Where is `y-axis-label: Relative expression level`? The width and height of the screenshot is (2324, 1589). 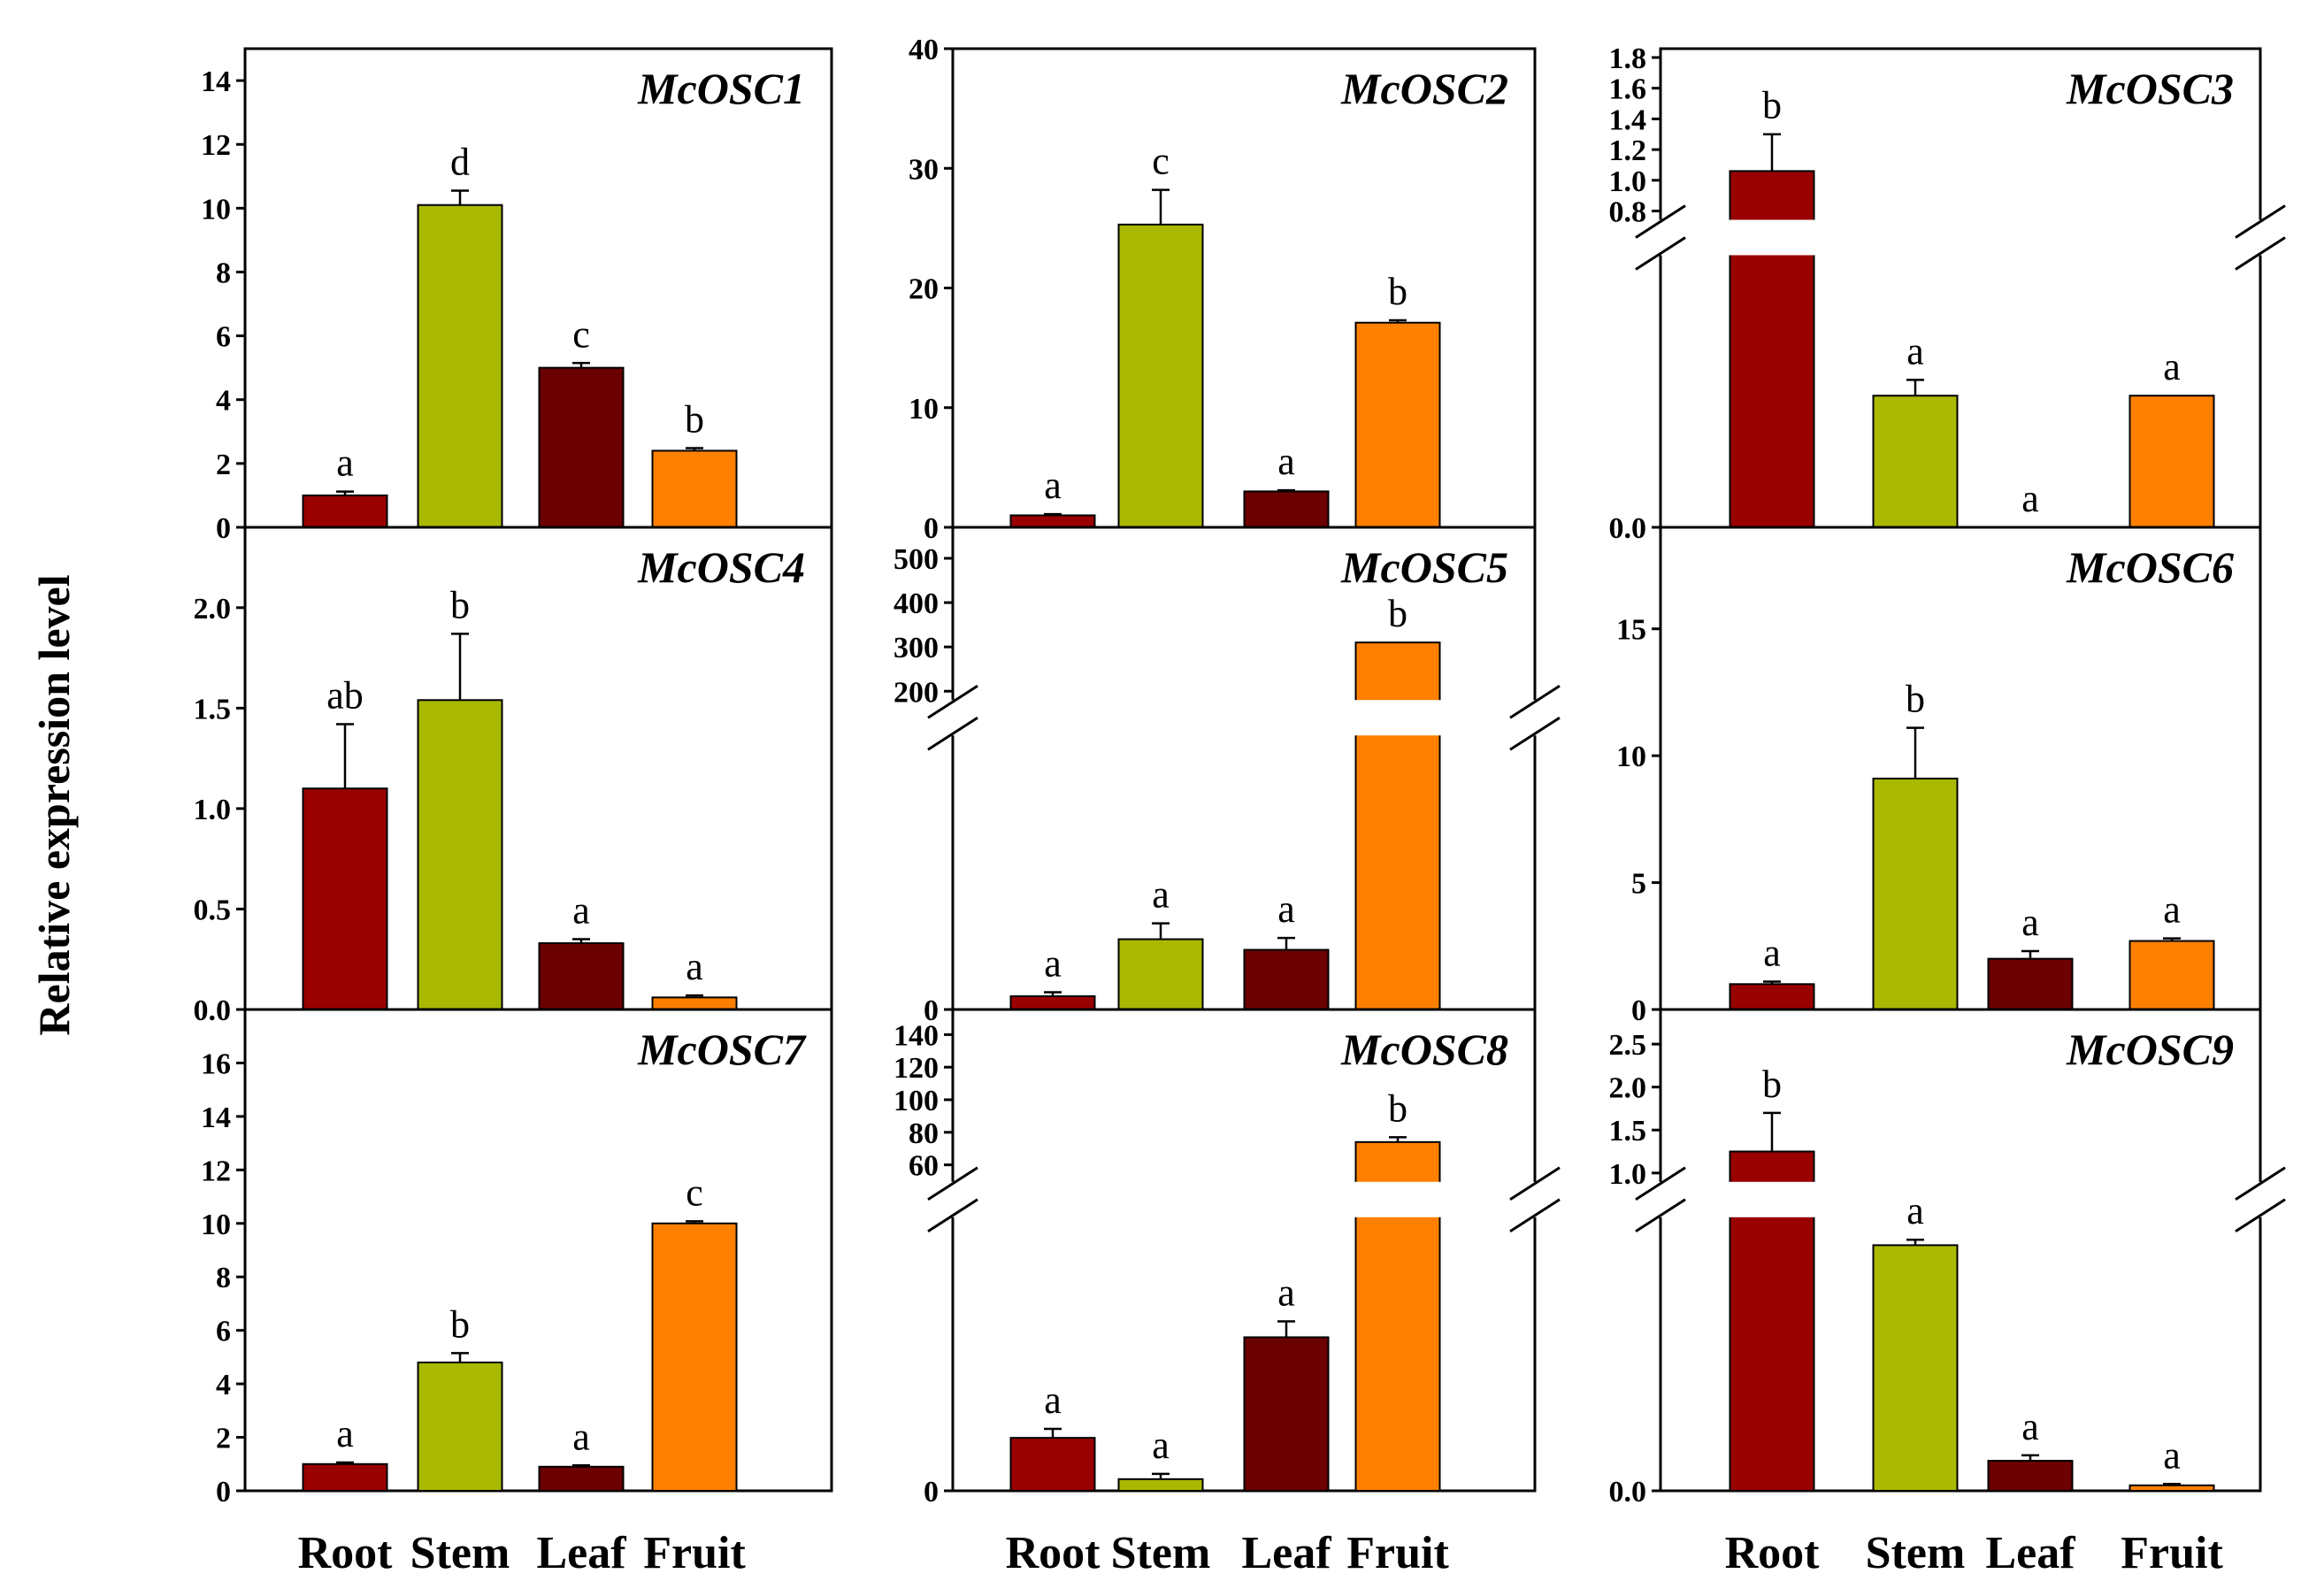
y-axis-label: Relative expression level is located at coordinates (54, 804).